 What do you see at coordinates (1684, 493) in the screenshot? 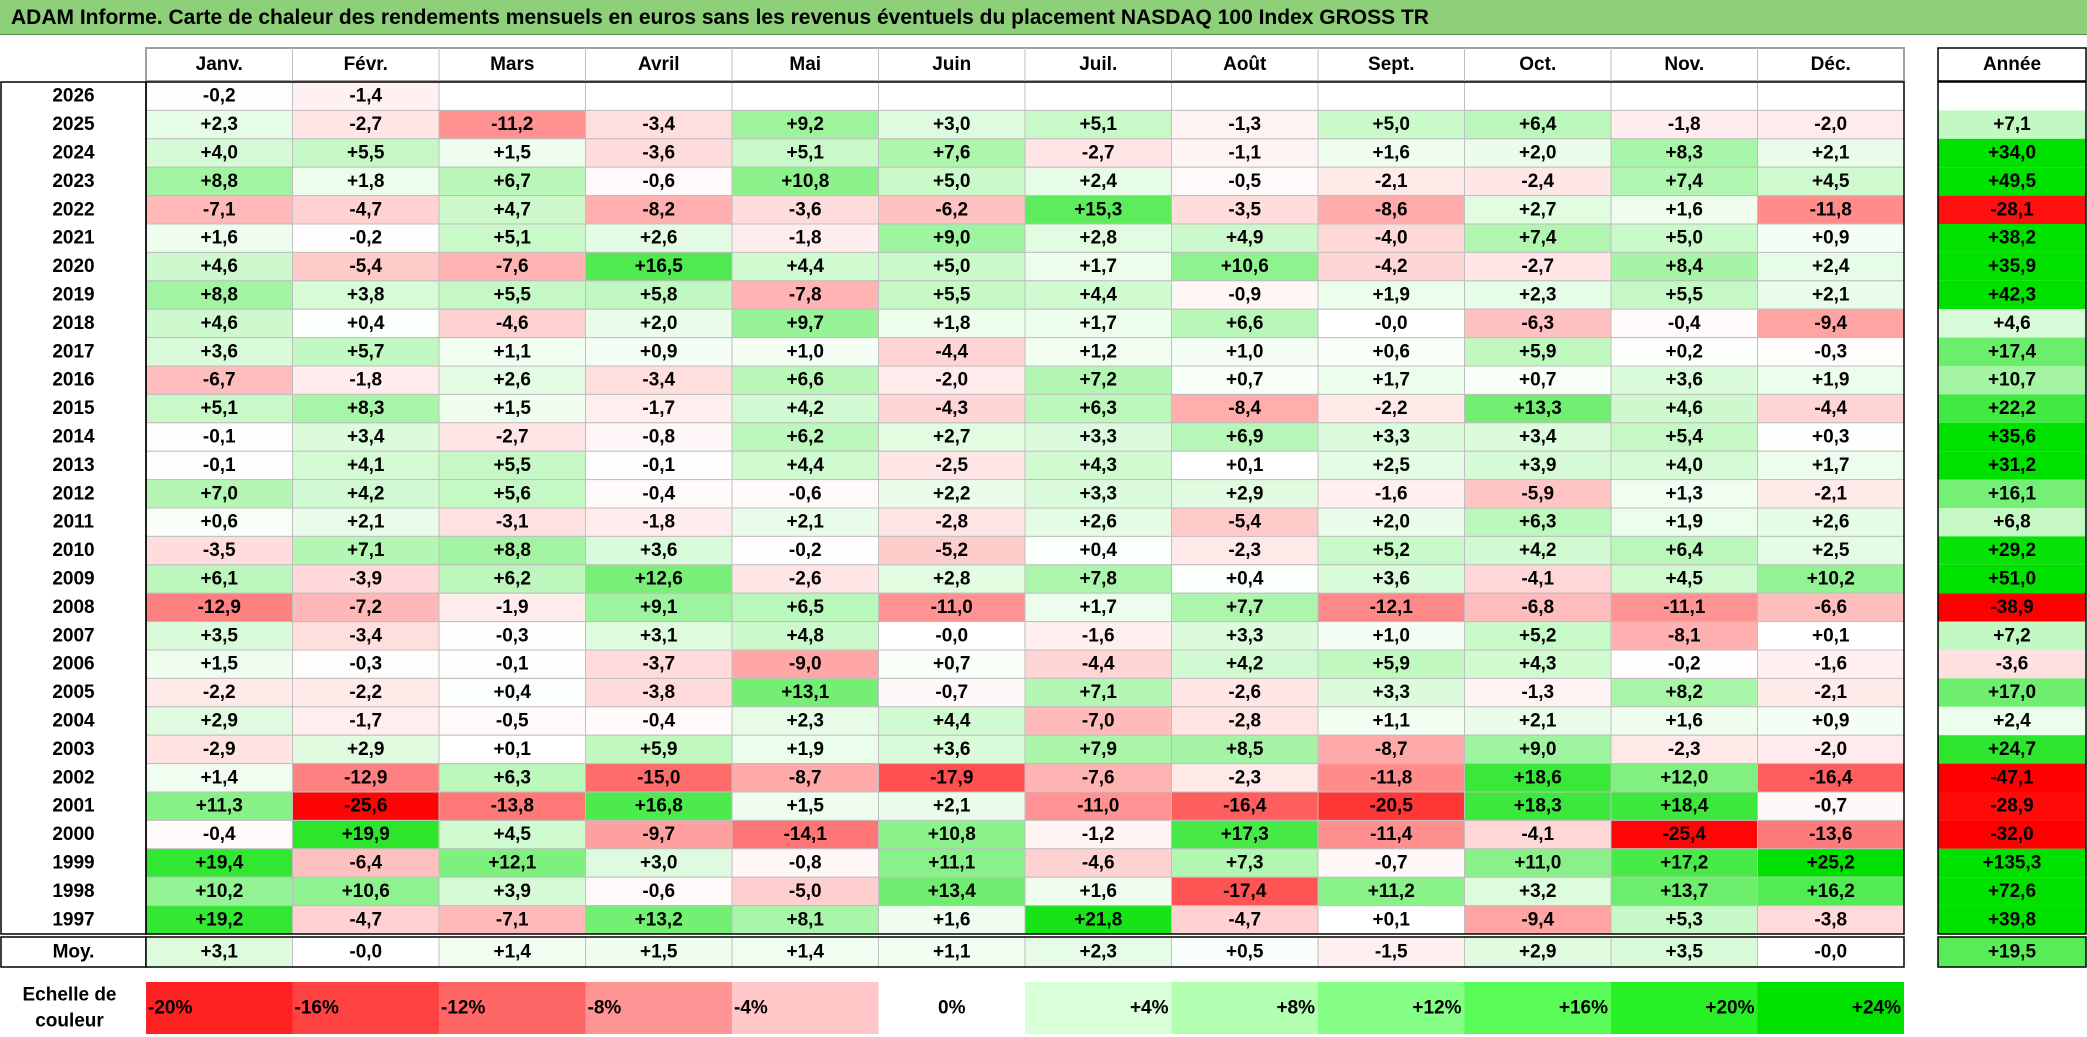
I see `heat-cell-value: +1,3` at bounding box center [1684, 493].